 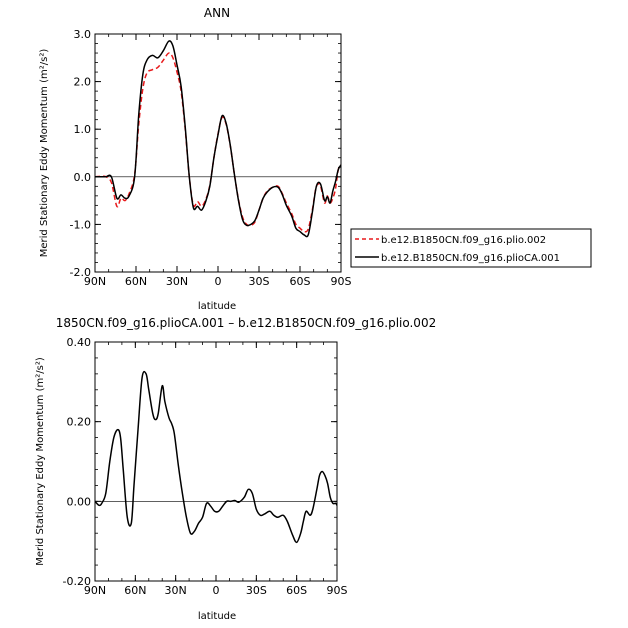 I want to click on y-tick-label: 3.0, so click(x=83, y=34).